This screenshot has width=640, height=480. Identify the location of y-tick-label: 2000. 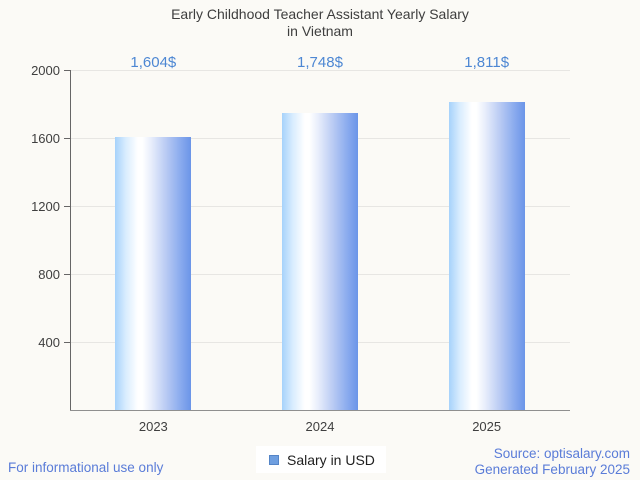
(45, 70).